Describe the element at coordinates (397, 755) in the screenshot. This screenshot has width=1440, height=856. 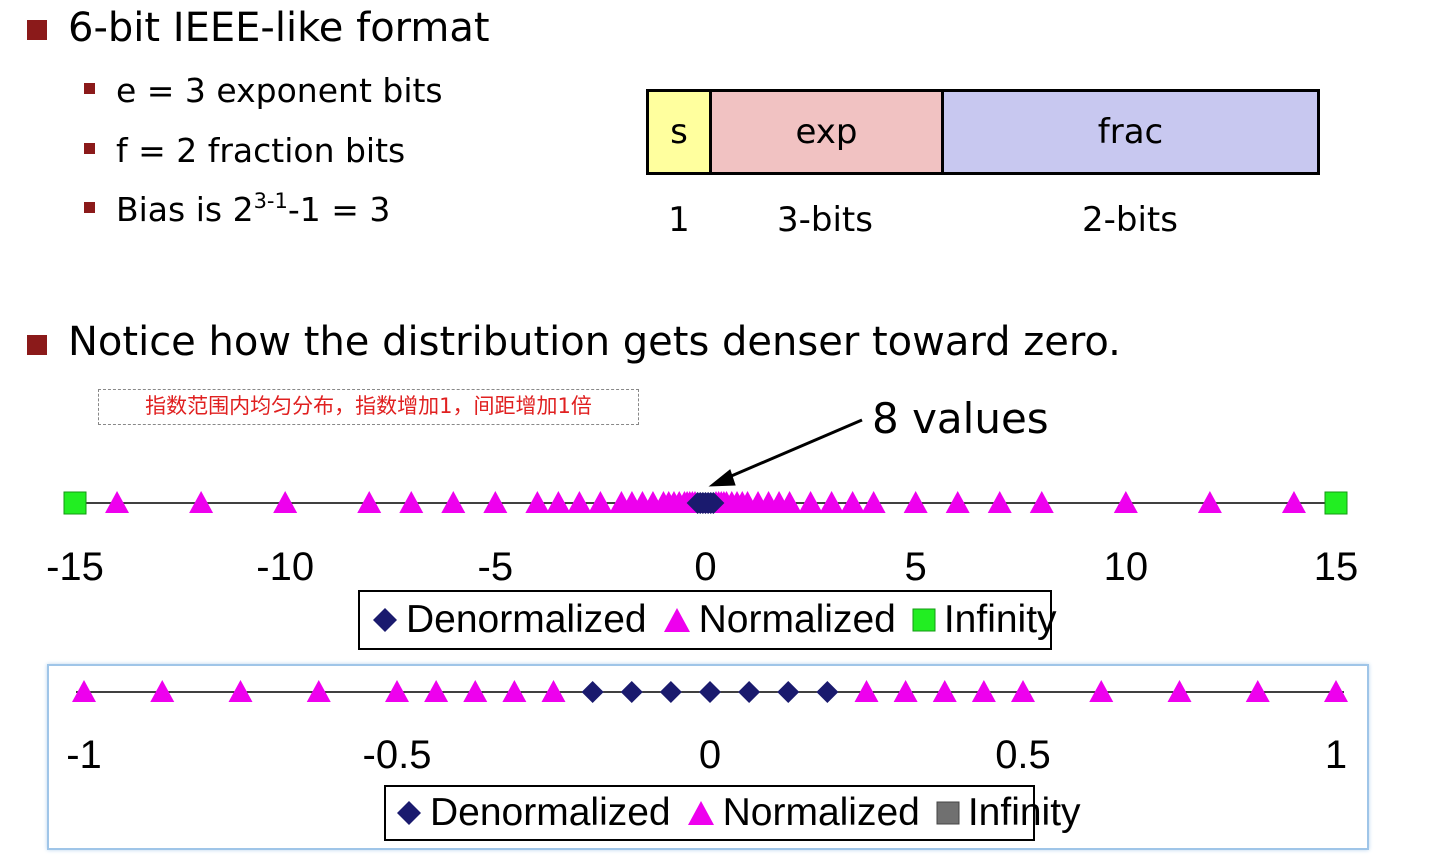
I see `tick-label: -0.5` at that location.